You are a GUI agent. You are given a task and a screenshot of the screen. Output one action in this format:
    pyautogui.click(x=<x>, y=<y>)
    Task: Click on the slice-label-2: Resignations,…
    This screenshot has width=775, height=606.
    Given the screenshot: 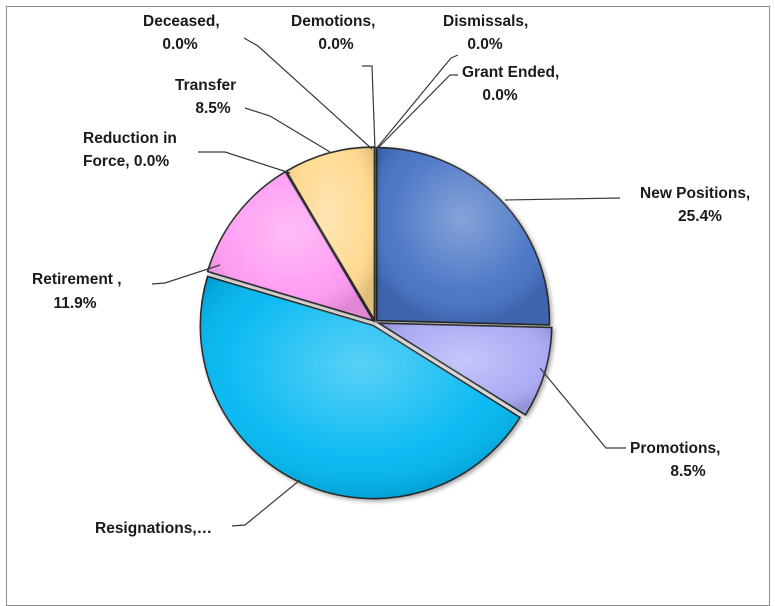 What is the action you would take?
    pyautogui.click(x=153, y=528)
    